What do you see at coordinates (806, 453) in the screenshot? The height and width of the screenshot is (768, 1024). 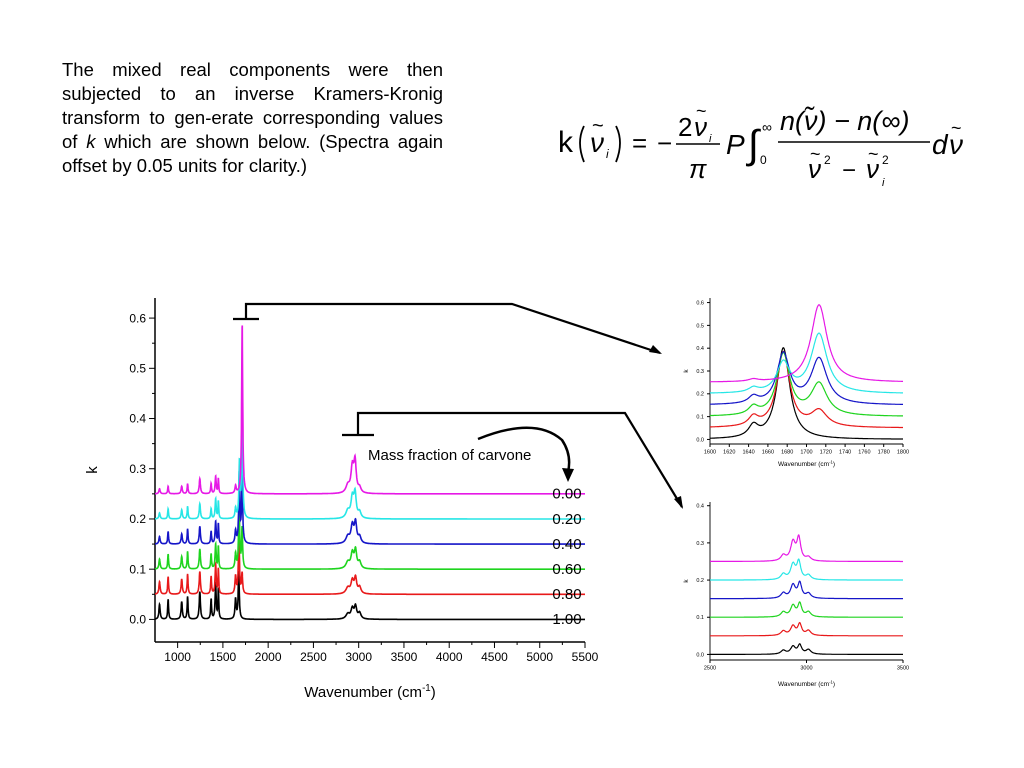 I see `undefinedx-tick-label: 1700` at bounding box center [806, 453].